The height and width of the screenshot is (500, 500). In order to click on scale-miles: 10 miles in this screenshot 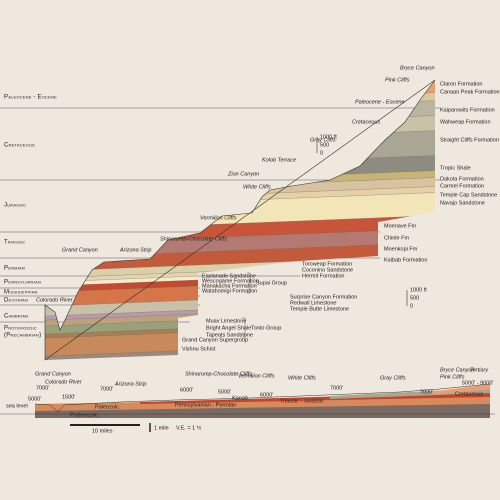, I will do `click(102, 431)`.